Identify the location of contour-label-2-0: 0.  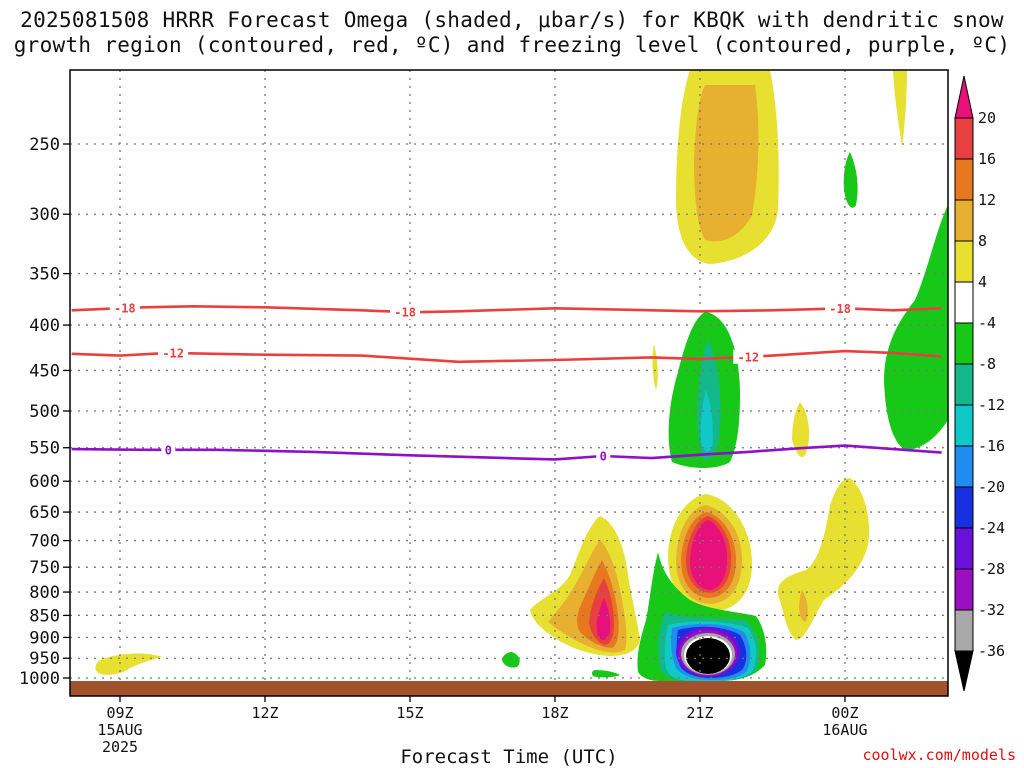
(168, 450).